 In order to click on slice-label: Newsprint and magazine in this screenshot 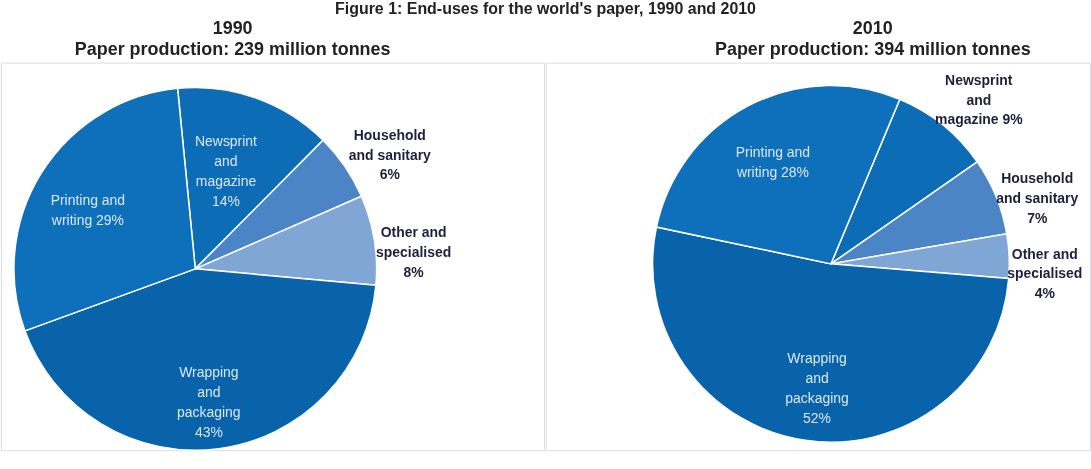, I will do `click(226, 160)`.